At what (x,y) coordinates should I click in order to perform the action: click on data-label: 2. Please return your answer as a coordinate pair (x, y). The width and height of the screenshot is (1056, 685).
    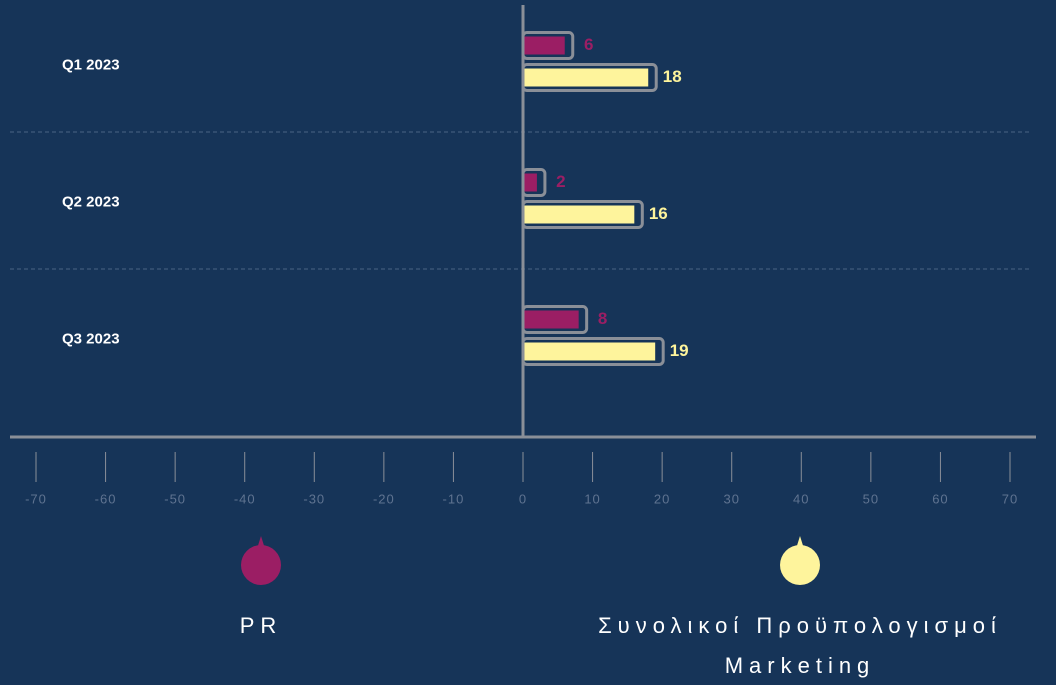
    Looking at the image, I should click on (560, 181).